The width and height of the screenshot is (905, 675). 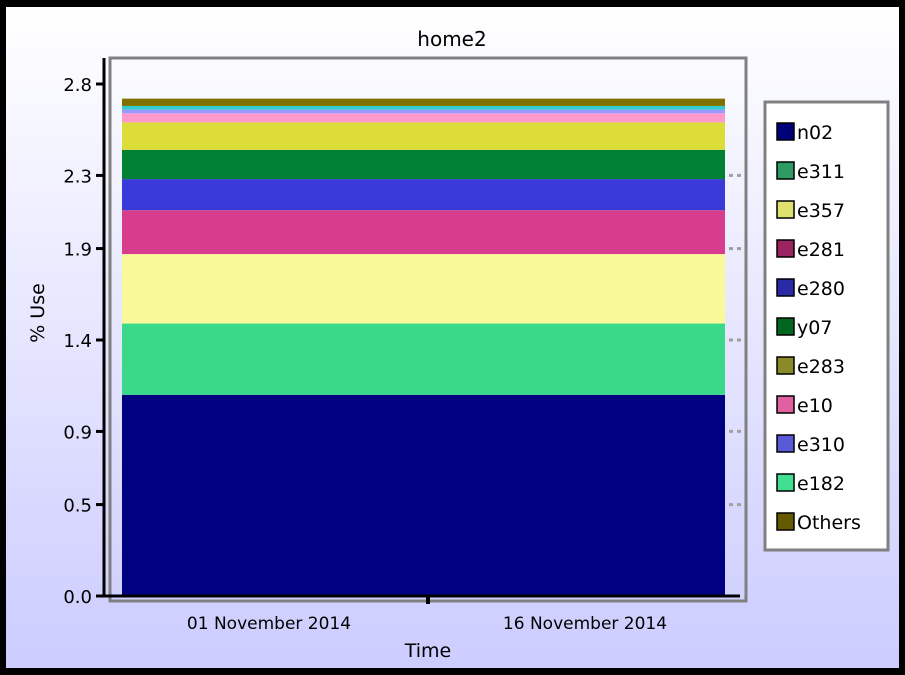 I want to click on area-series-others, so click(x=423, y=102).